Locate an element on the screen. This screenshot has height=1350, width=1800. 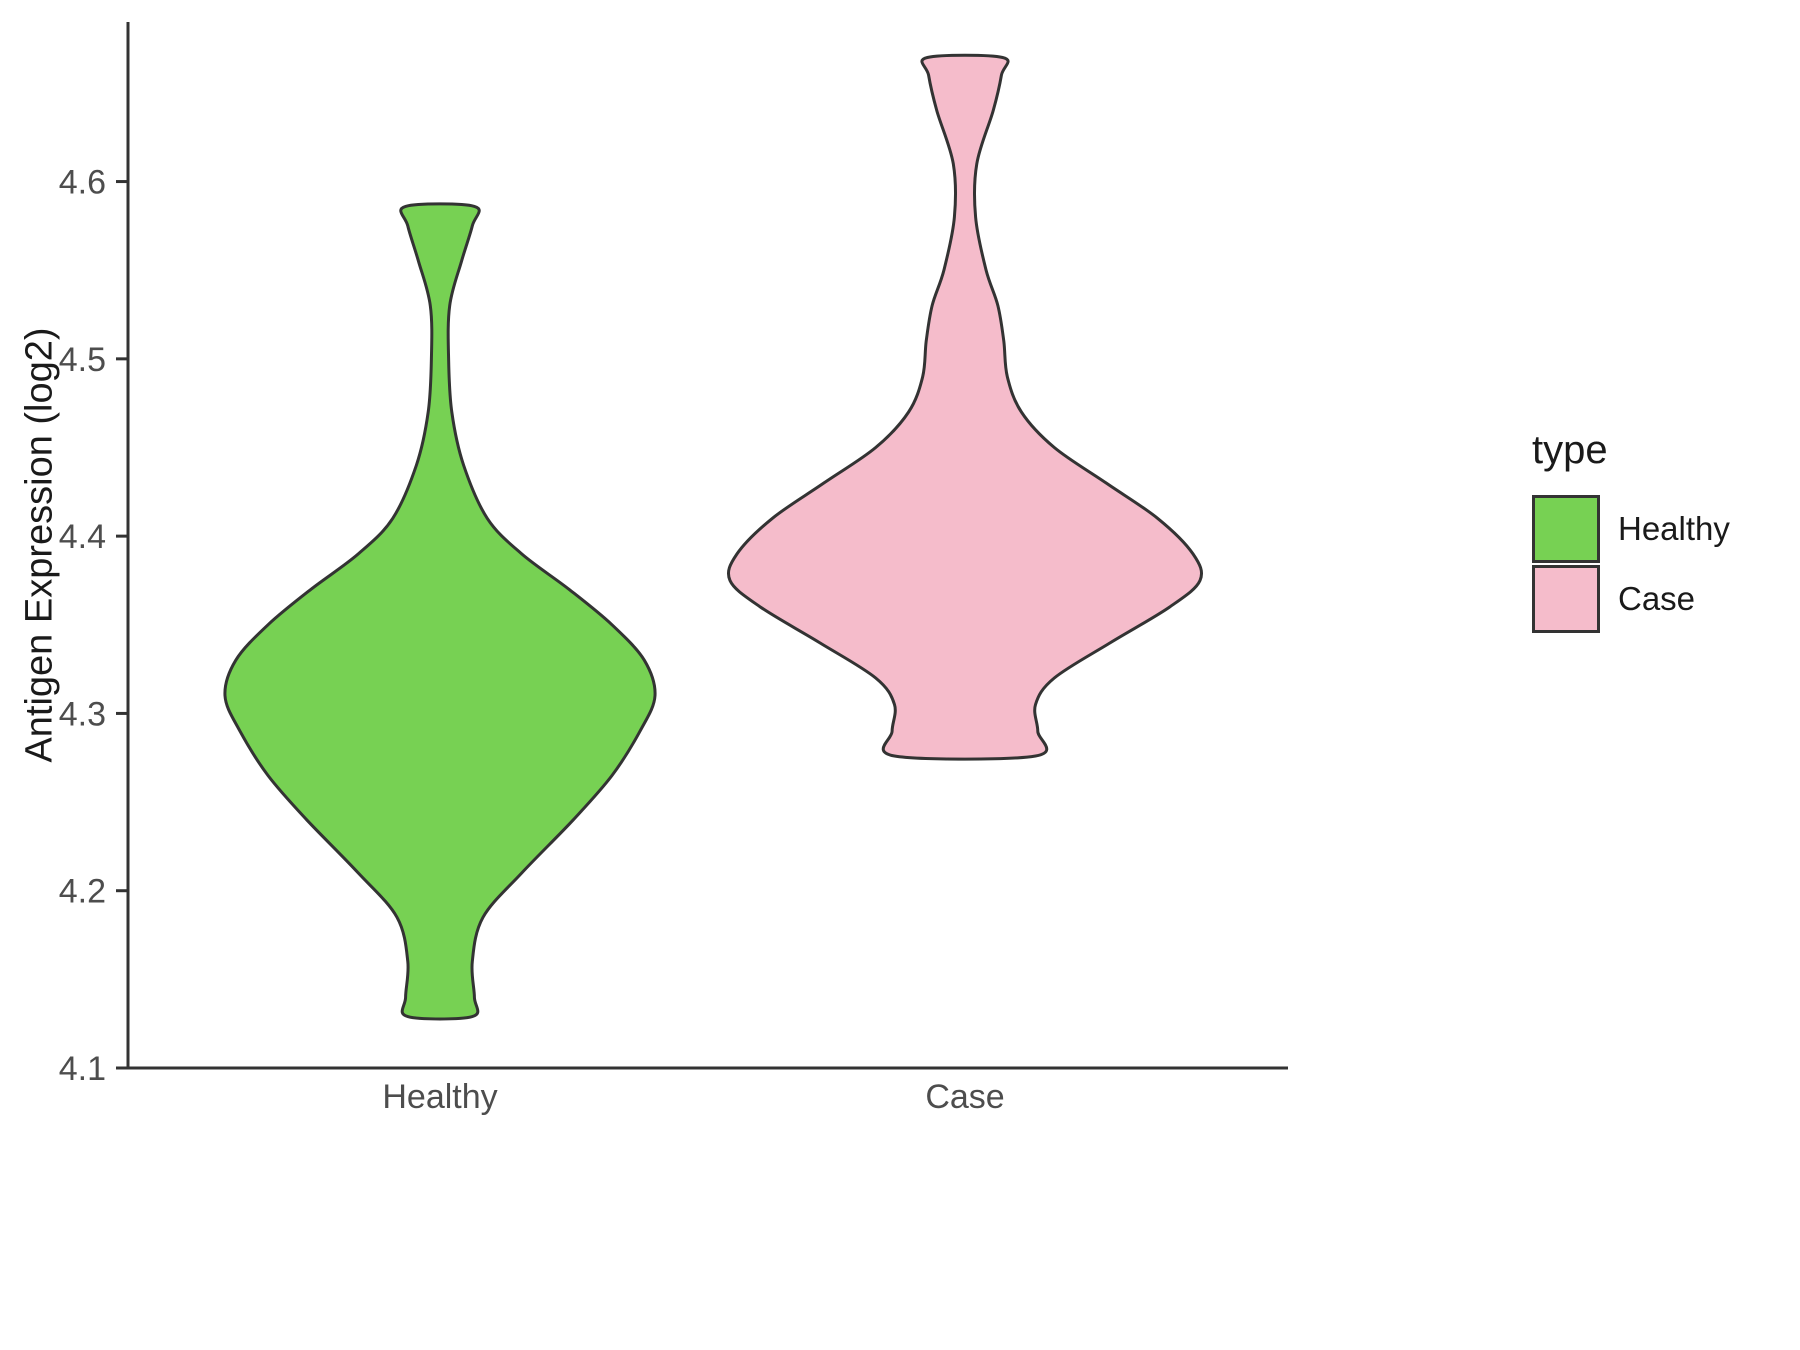
legend-entry-healthy: Healthy is located at coordinates (1631, 529).